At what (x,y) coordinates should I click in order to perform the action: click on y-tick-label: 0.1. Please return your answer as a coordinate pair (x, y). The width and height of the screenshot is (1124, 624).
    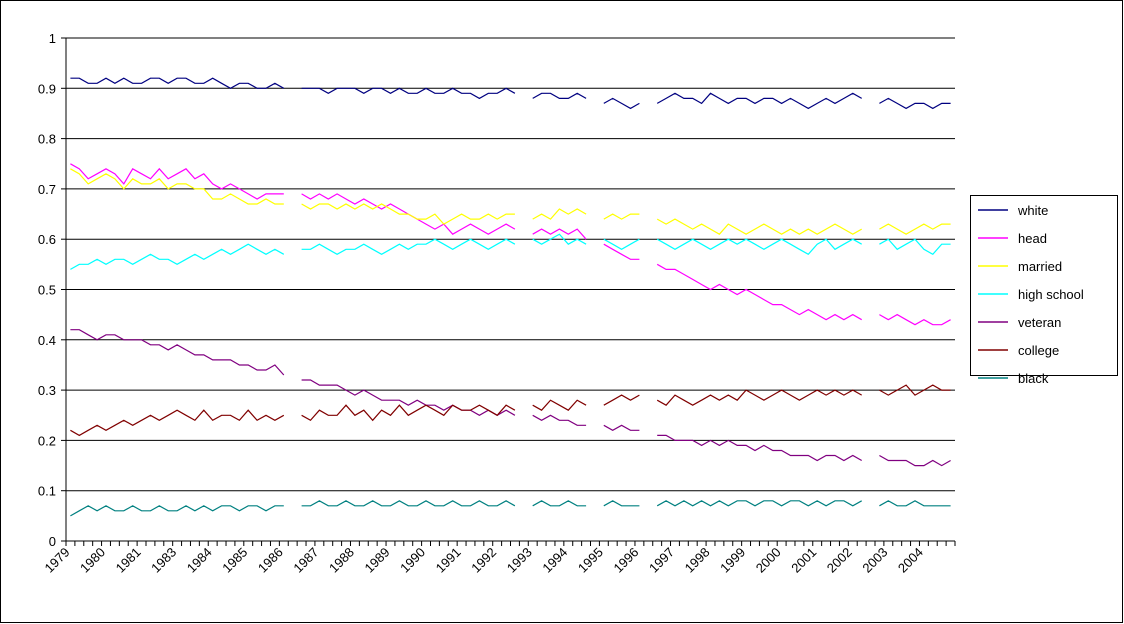
    Looking at the image, I should click on (47, 491).